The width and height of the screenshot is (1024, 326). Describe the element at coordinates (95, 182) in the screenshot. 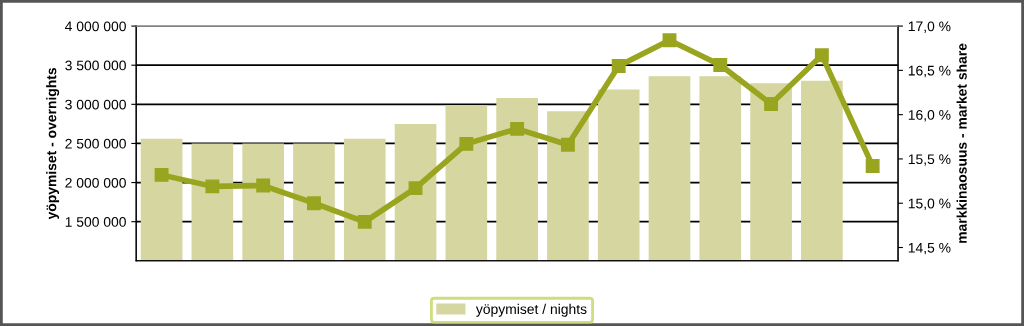

I see `y-tick-label: 2 000 000` at that location.